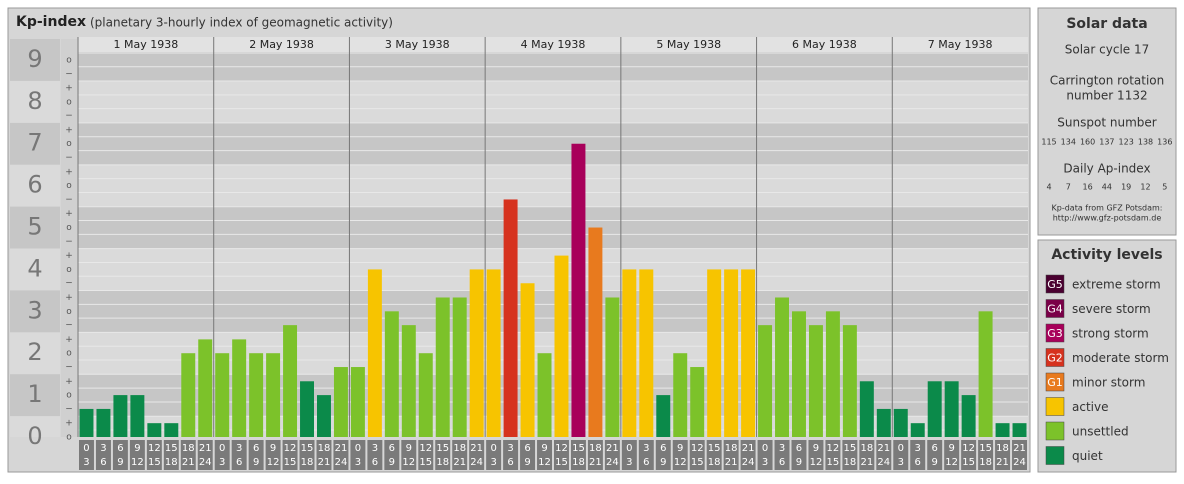 The width and height of the screenshot is (1184, 484). I want to click on rotation: Carrington rotation, so click(1107, 81).